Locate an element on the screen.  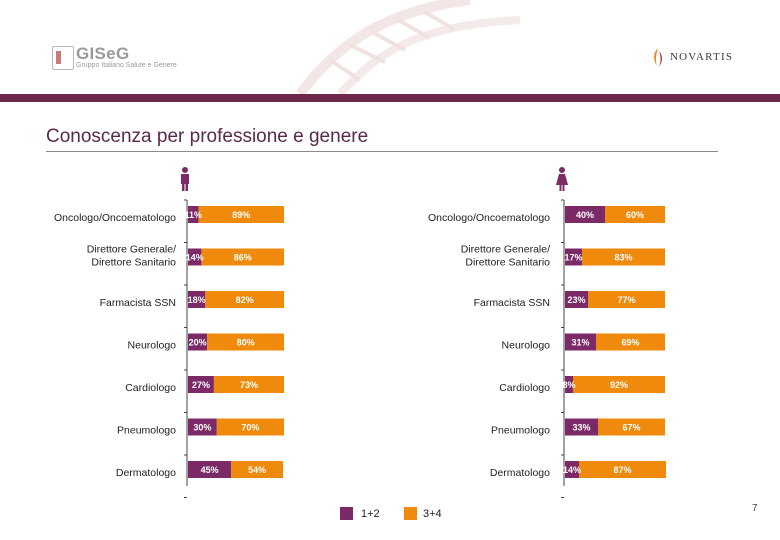
value-label-low: 20% is located at coordinates (198, 343).